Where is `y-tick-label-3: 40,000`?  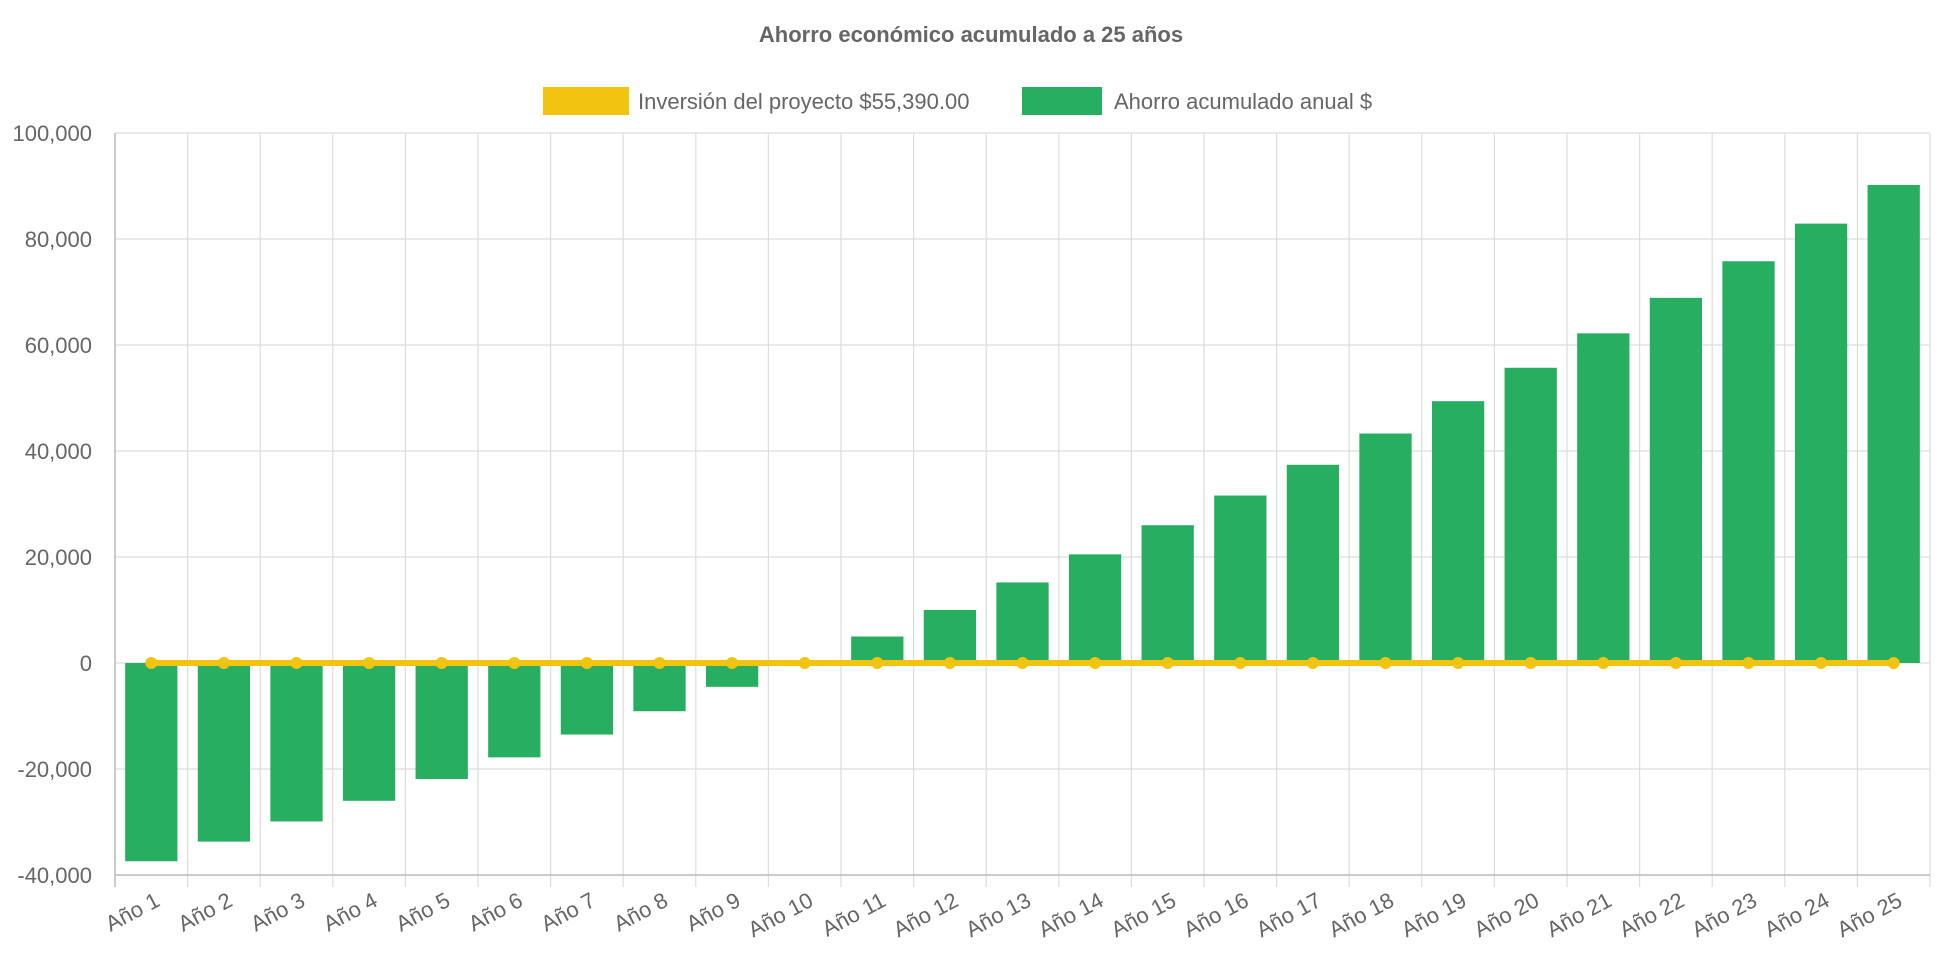
y-tick-label-3: 40,000 is located at coordinates (58, 451).